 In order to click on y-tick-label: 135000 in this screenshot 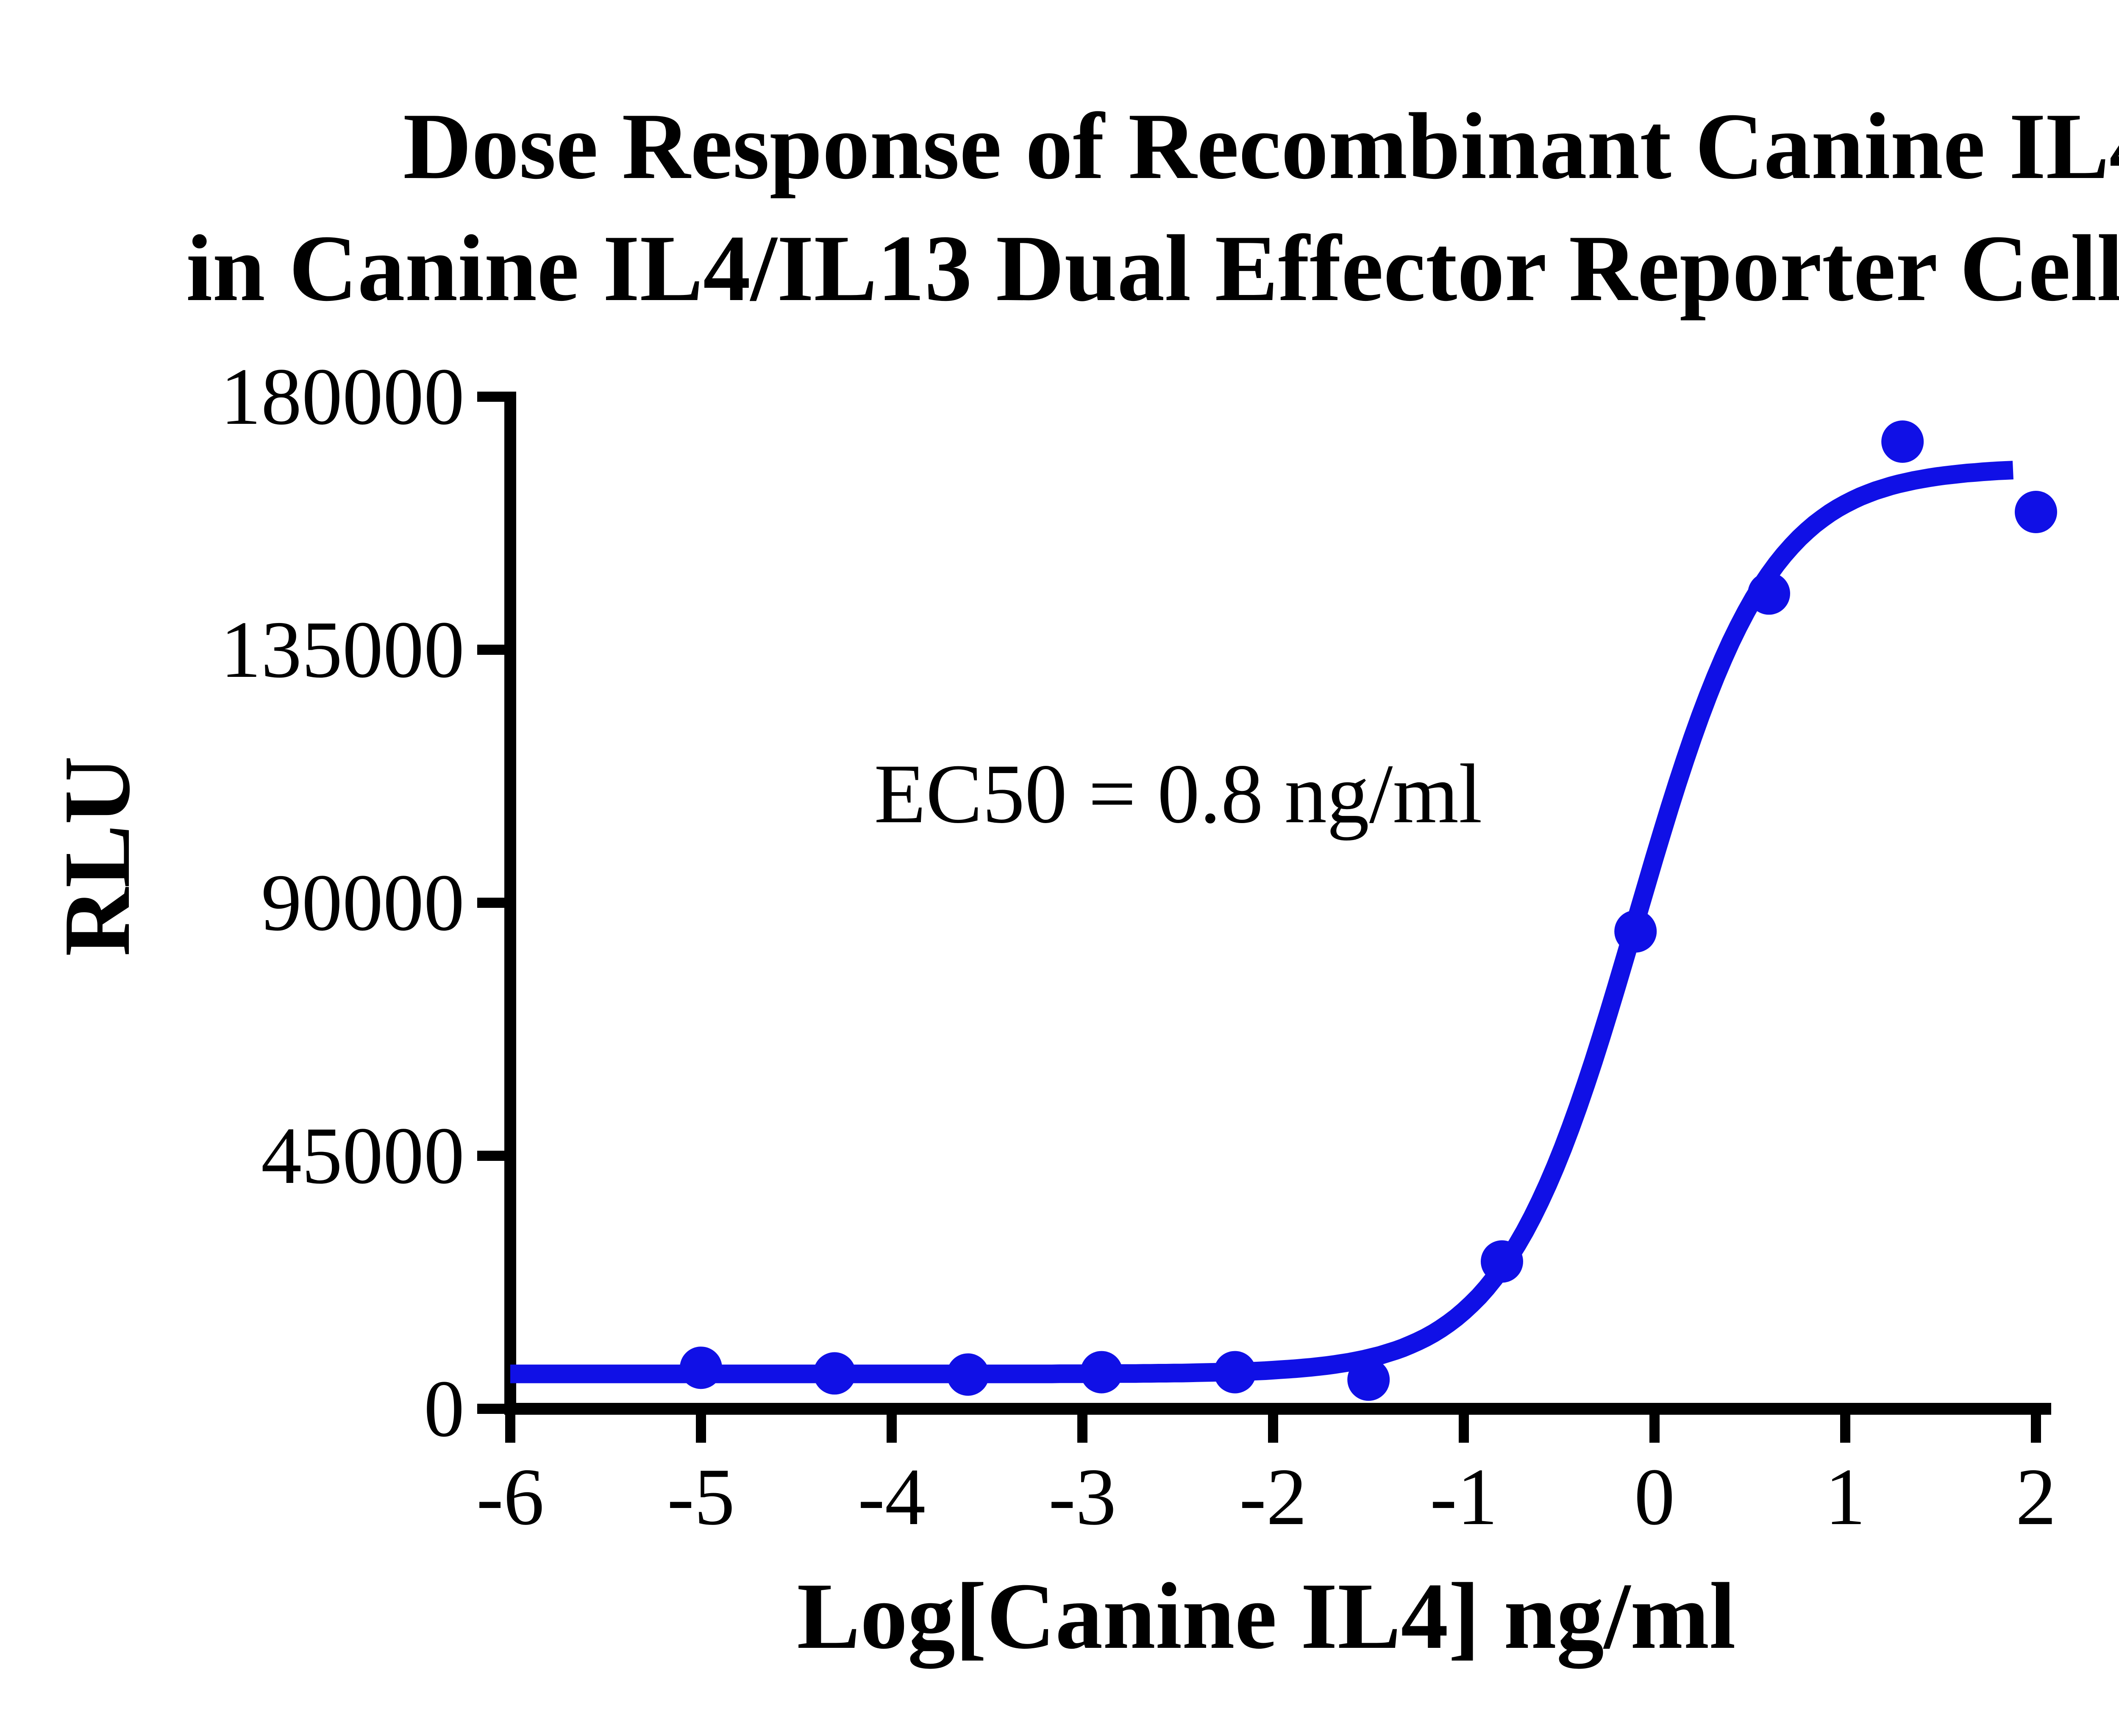, I will do `click(342, 649)`.